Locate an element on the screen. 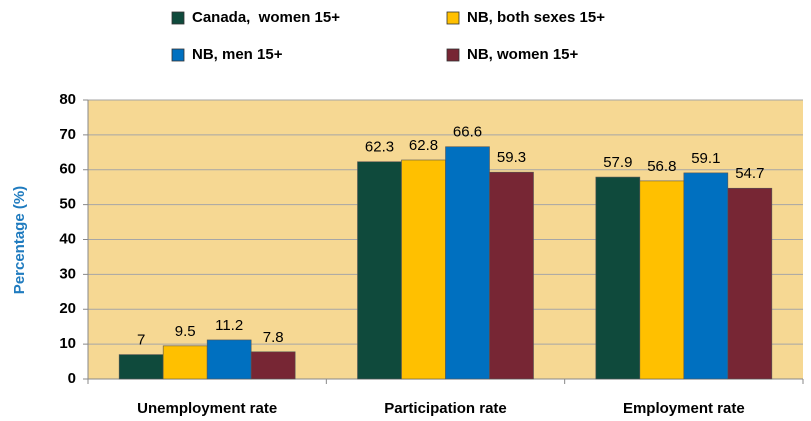 This screenshot has width=811, height=421. legend-label: Canada, women 15+ is located at coordinates (266, 17).